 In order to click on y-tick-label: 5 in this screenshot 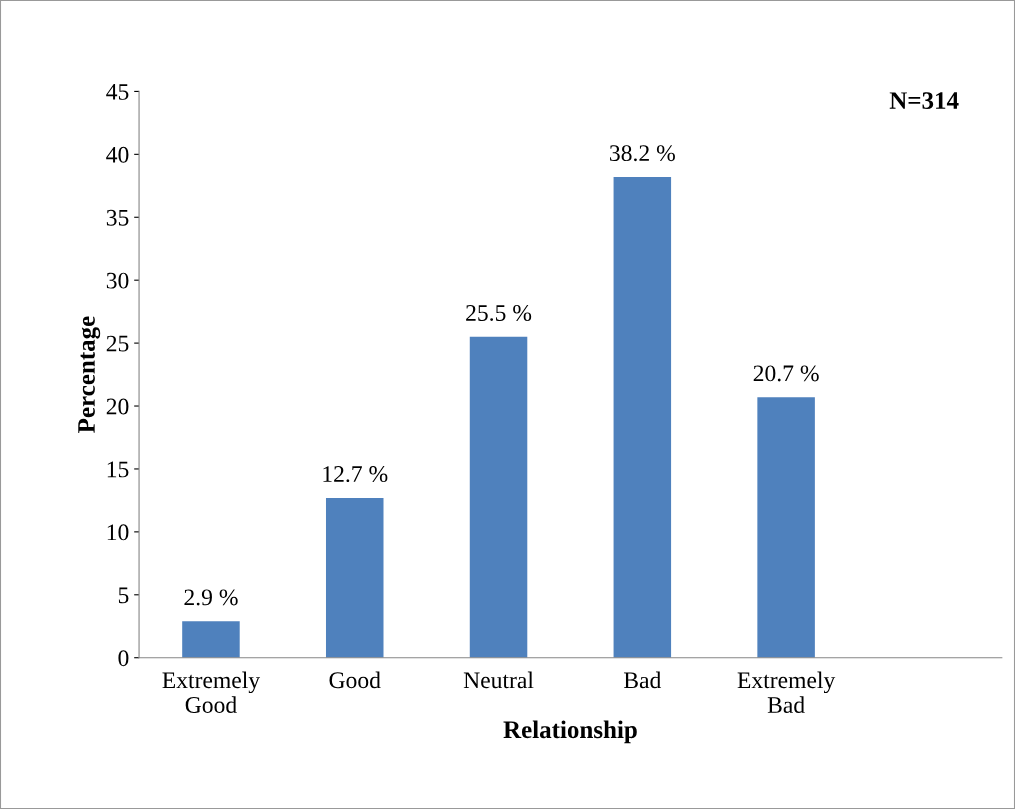, I will do `click(123, 595)`.